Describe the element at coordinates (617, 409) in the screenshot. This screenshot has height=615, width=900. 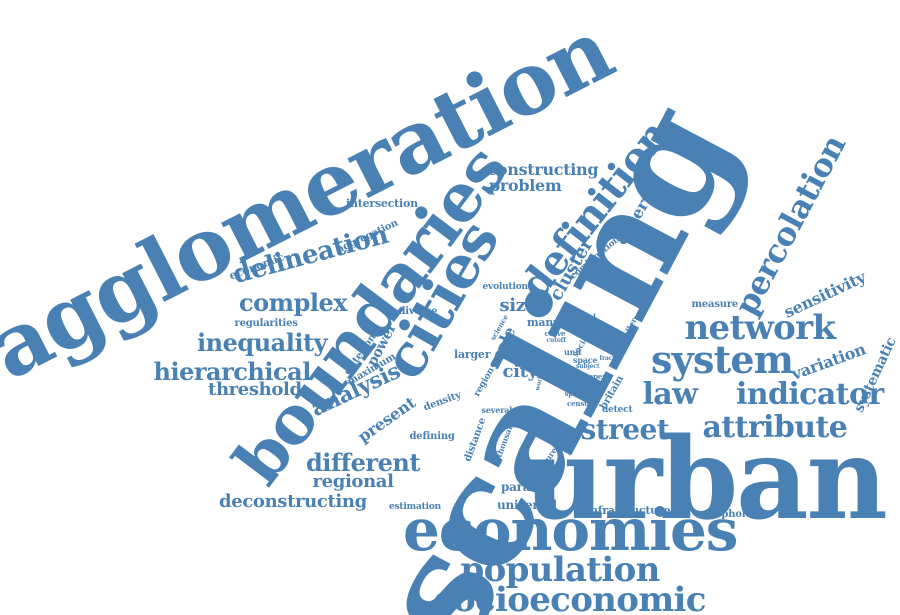
I see `word-detect: detect` at that location.